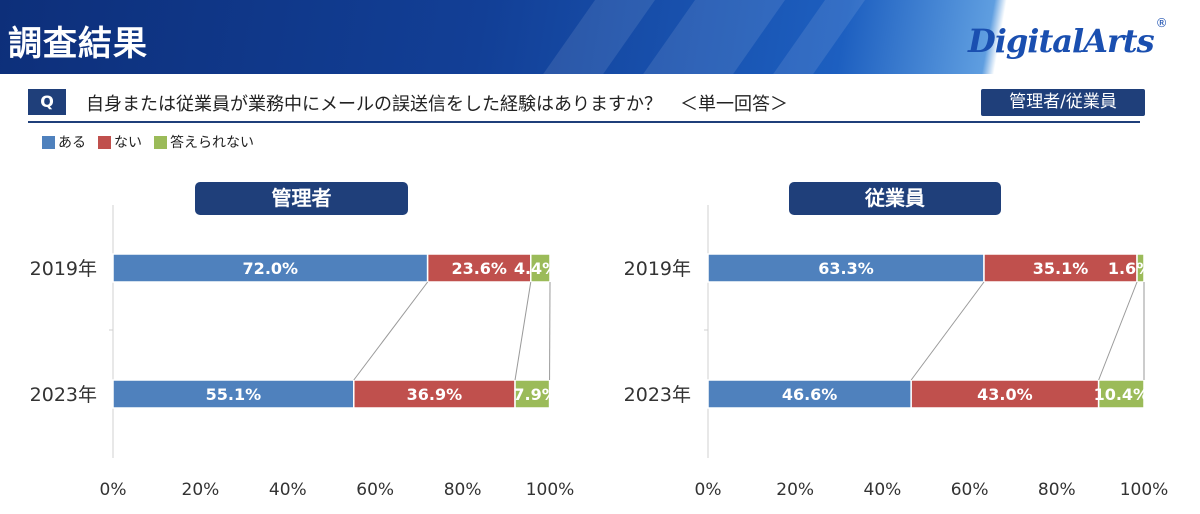 Image resolution: width=1200 pixels, height=514 pixels. I want to click on data-label: 23.6%, so click(479, 268).